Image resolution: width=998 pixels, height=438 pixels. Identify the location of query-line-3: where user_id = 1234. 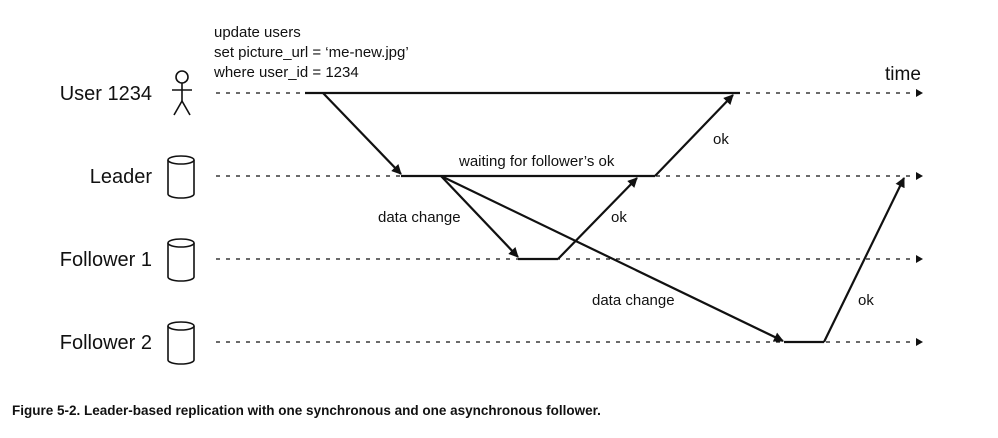
(286, 72).